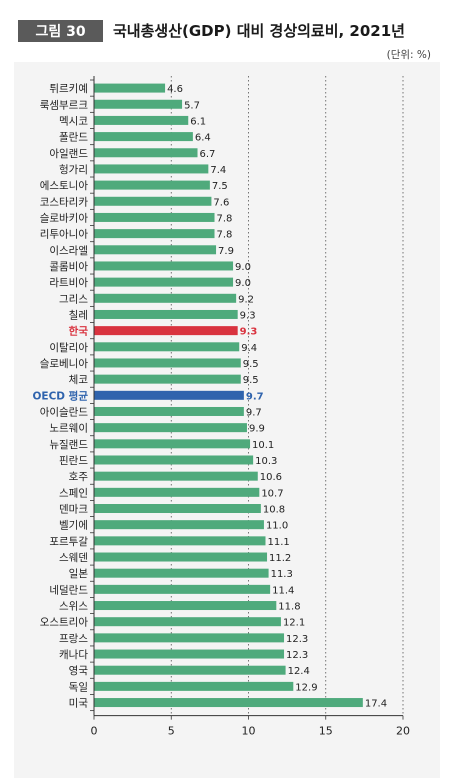 The height and width of the screenshot is (782, 457). Describe the element at coordinates (225, 235) in the screenshot. I see `value-label: 7.8` at that location.